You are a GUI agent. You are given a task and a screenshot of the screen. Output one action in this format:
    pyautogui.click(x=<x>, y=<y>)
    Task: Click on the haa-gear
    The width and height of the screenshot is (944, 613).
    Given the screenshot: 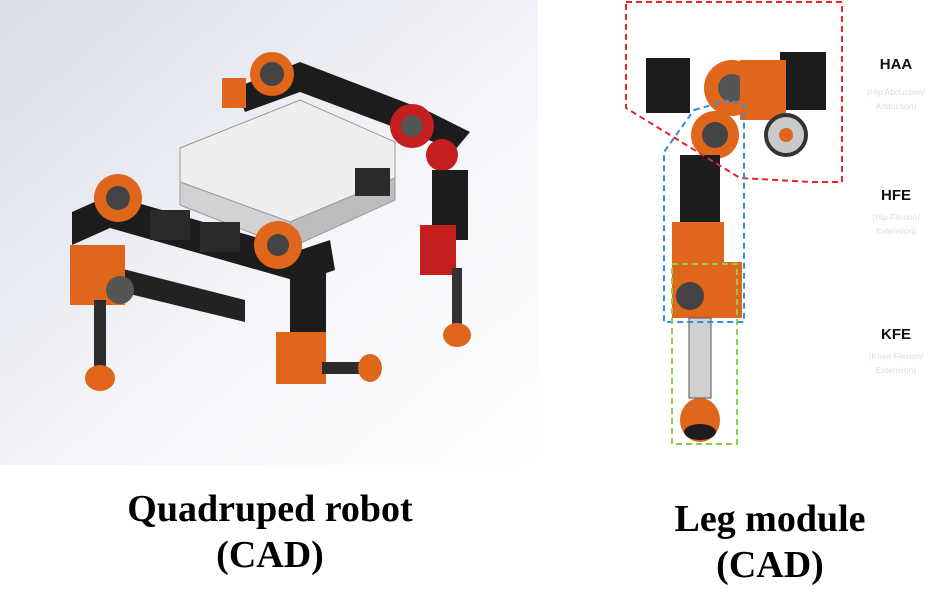 What is the action you would take?
    pyautogui.click(x=732, y=88)
    